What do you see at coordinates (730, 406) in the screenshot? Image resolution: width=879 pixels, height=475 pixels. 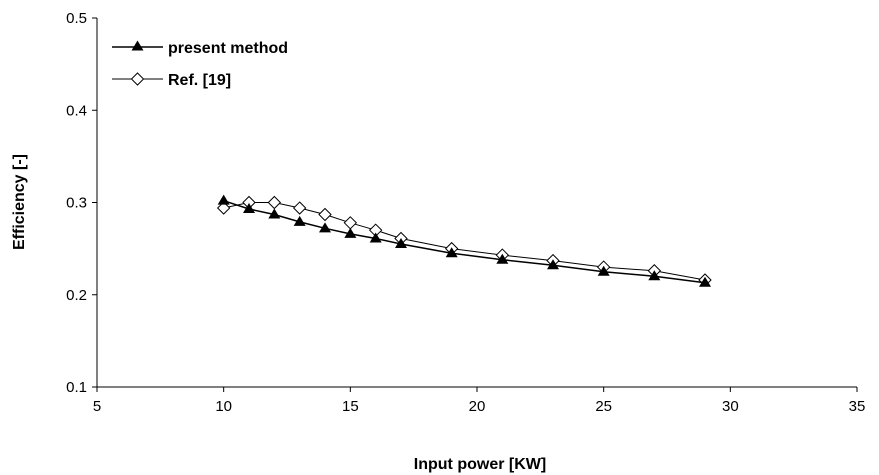 I see `x-tick-label: 30` at bounding box center [730, 406].